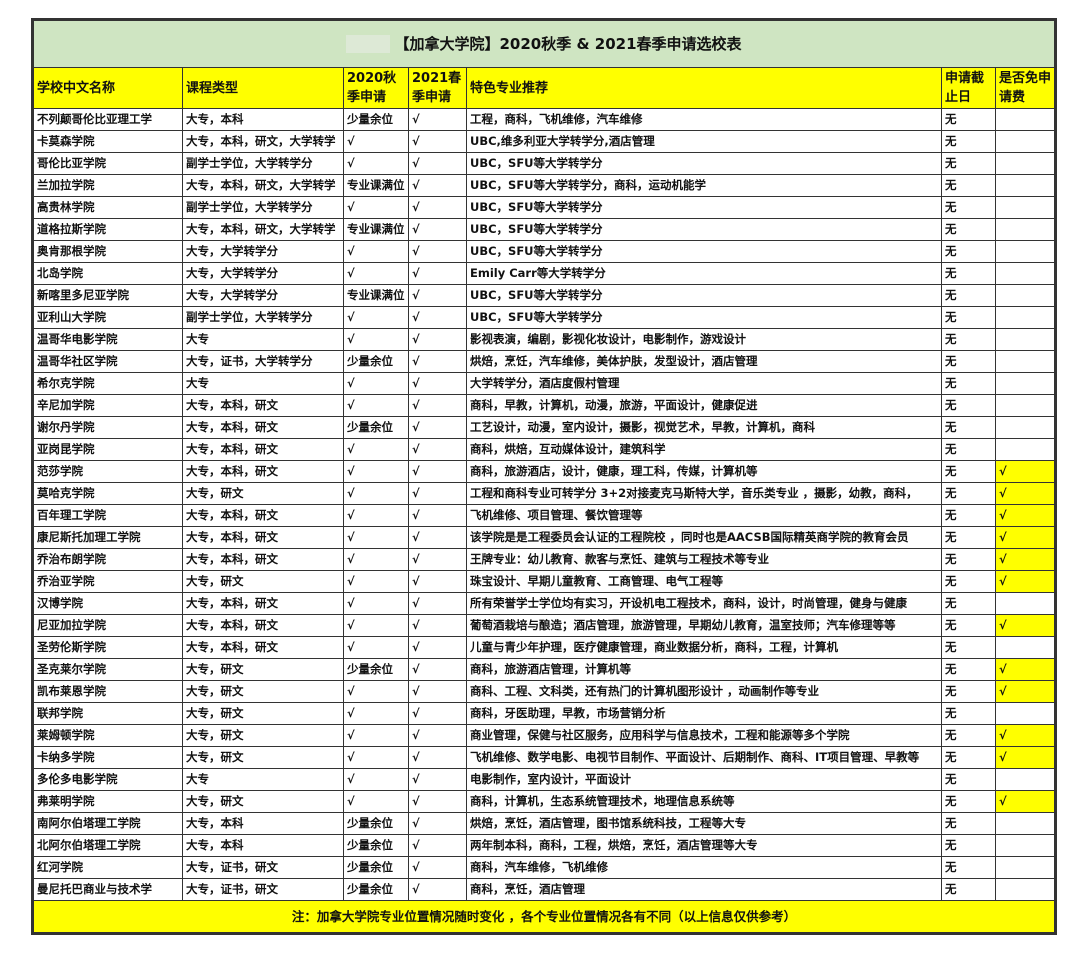  I want to click on cell-featured-programs: Emily Carr等大学转学分, so click(704, 273).